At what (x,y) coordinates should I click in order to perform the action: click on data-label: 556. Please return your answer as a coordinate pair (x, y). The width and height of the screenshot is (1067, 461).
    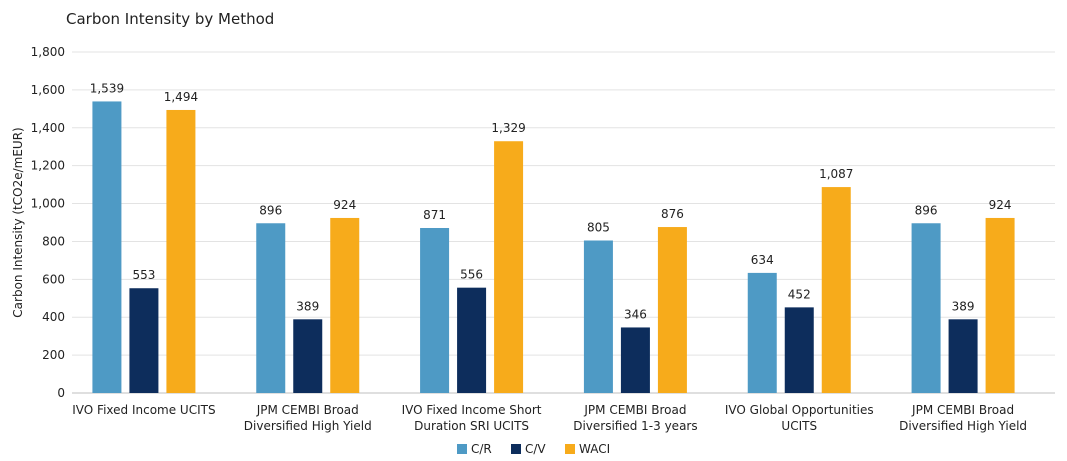
    Looking at the image, I should click on (471, 275).